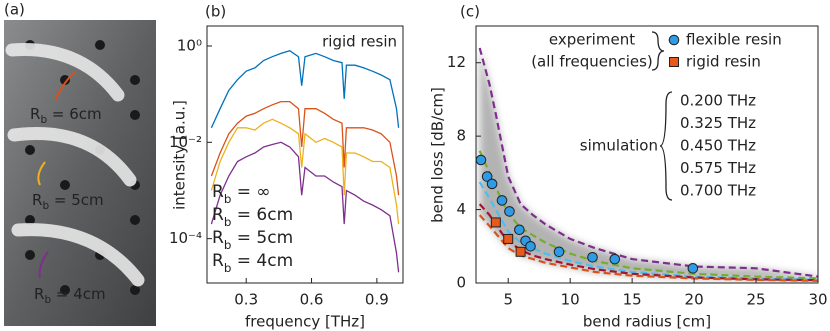 Image resolution: width=830 pixels, height=331 pixels. I want to click on panel-label: (b), so click(215, 12).